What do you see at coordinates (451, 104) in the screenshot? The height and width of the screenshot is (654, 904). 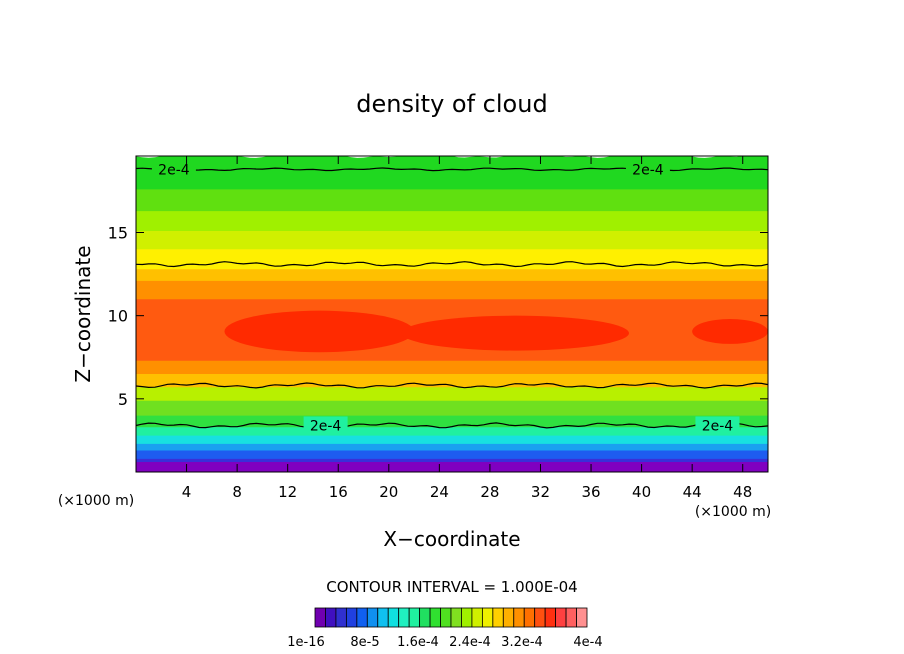 I see `chart-title: density of cloud` at bounding box center [451, 104].